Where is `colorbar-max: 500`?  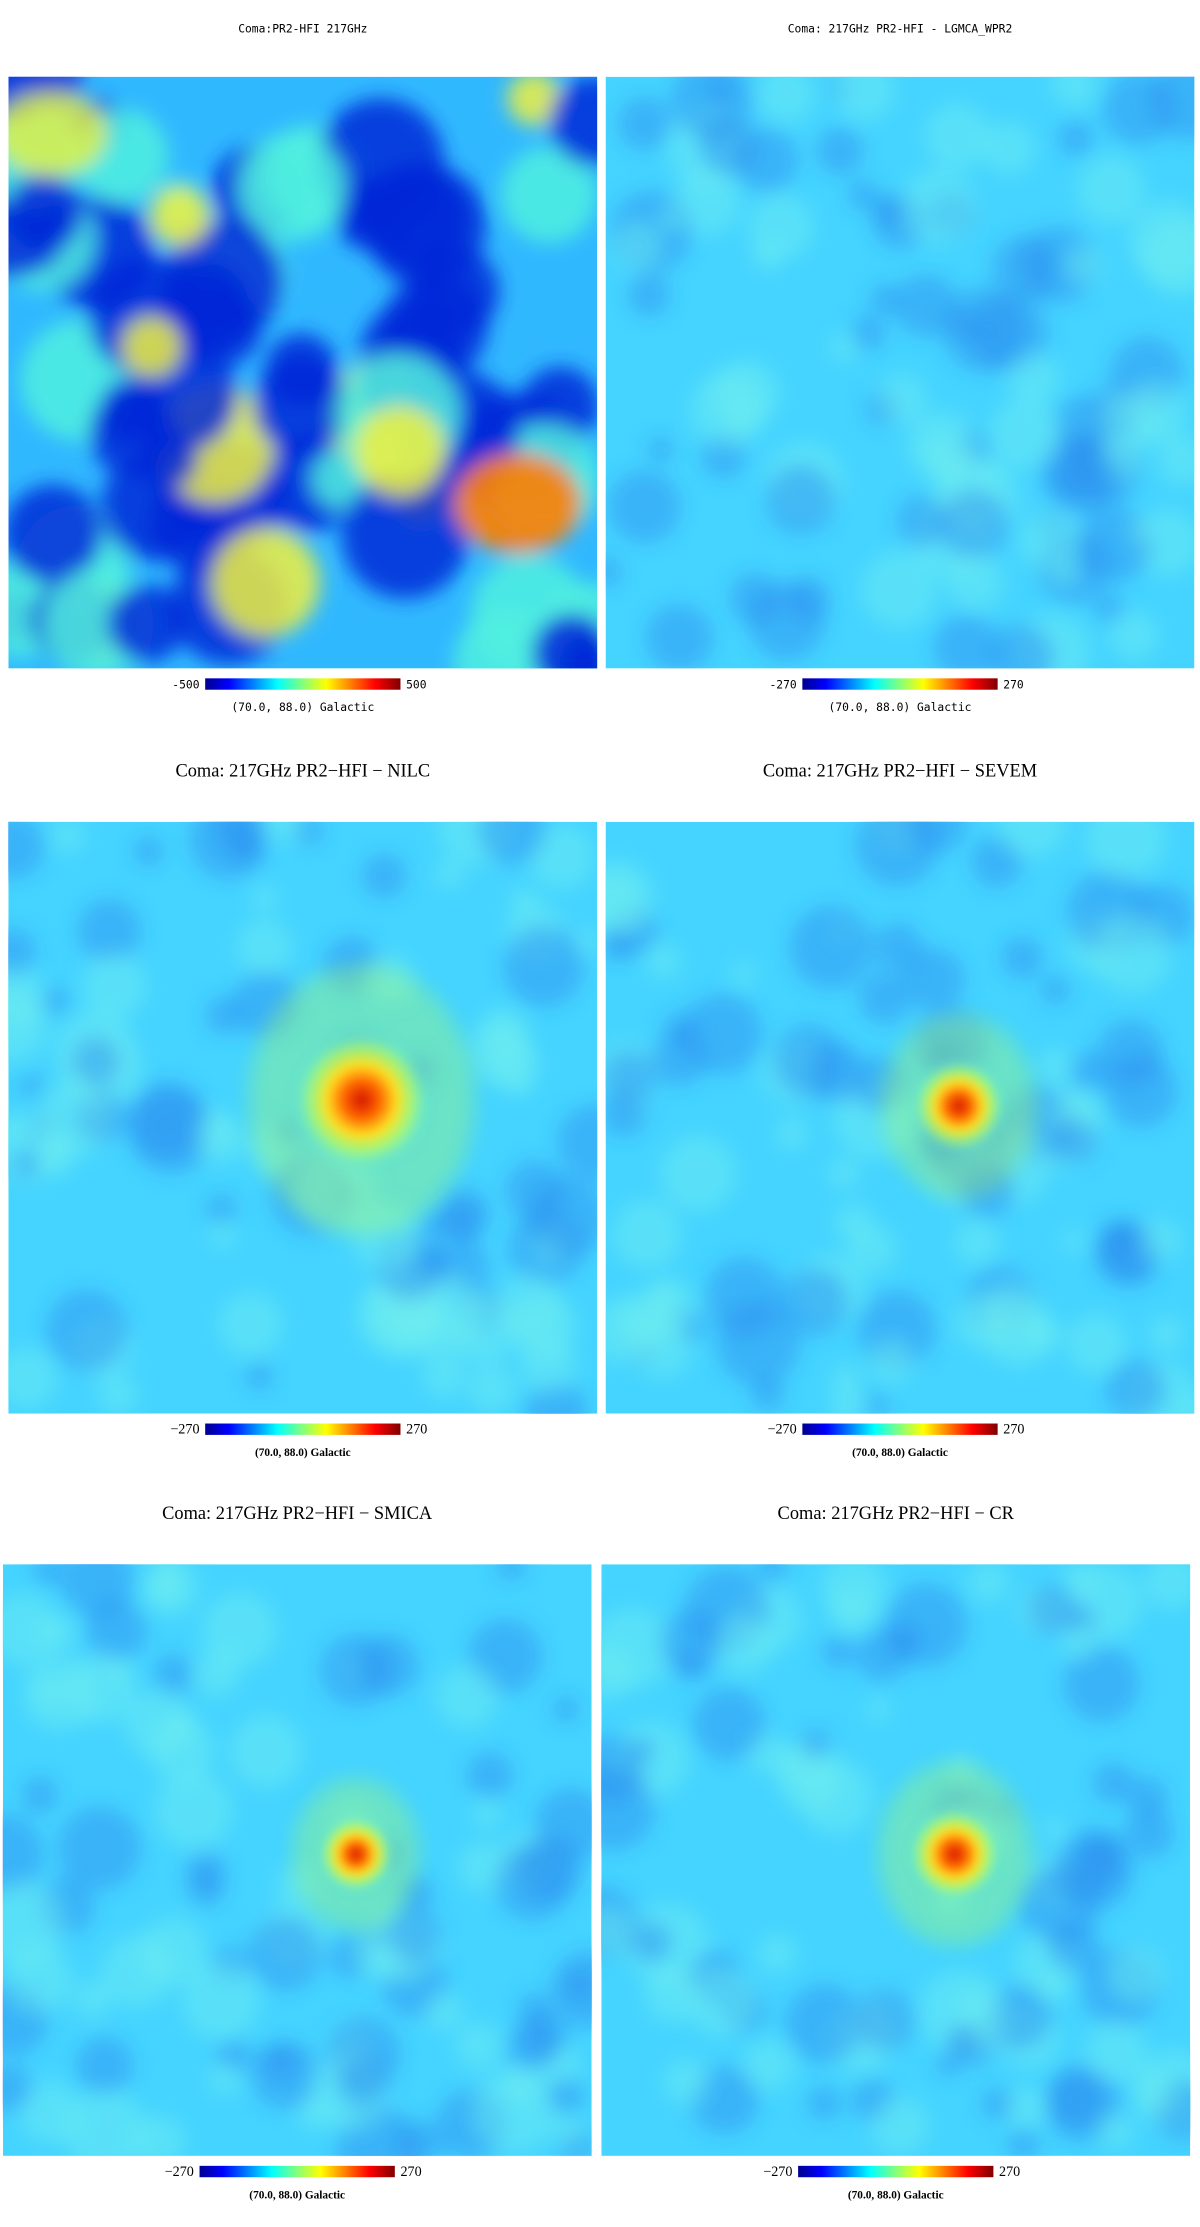
colorbar-max: 500 is located at coordinates (416, 684).